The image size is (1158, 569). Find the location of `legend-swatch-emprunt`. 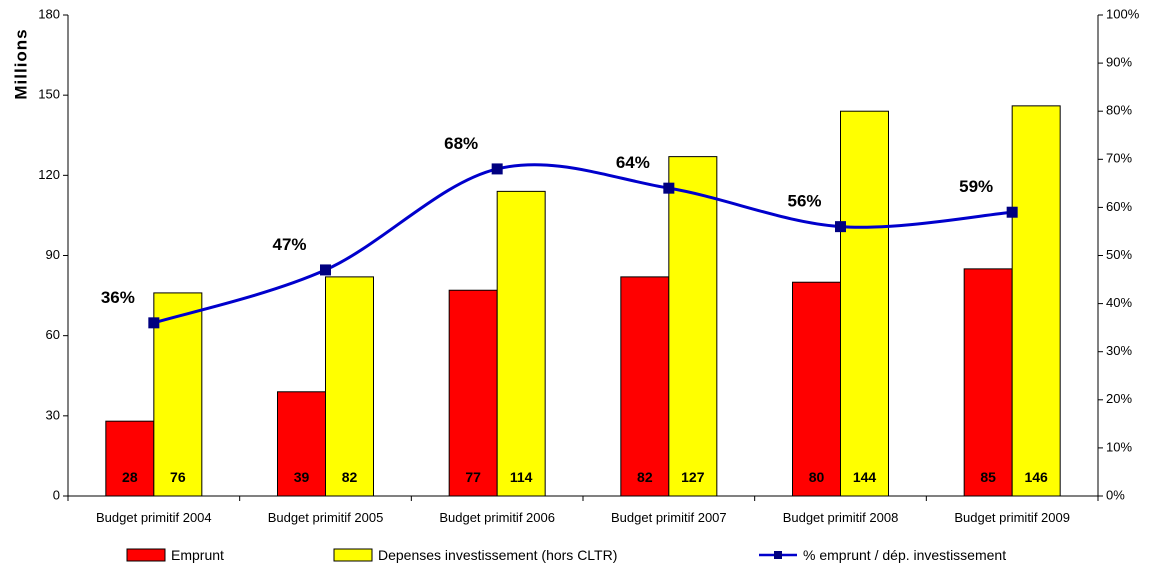

legend-swatch-emprunt is located at coordinates (146, 555).